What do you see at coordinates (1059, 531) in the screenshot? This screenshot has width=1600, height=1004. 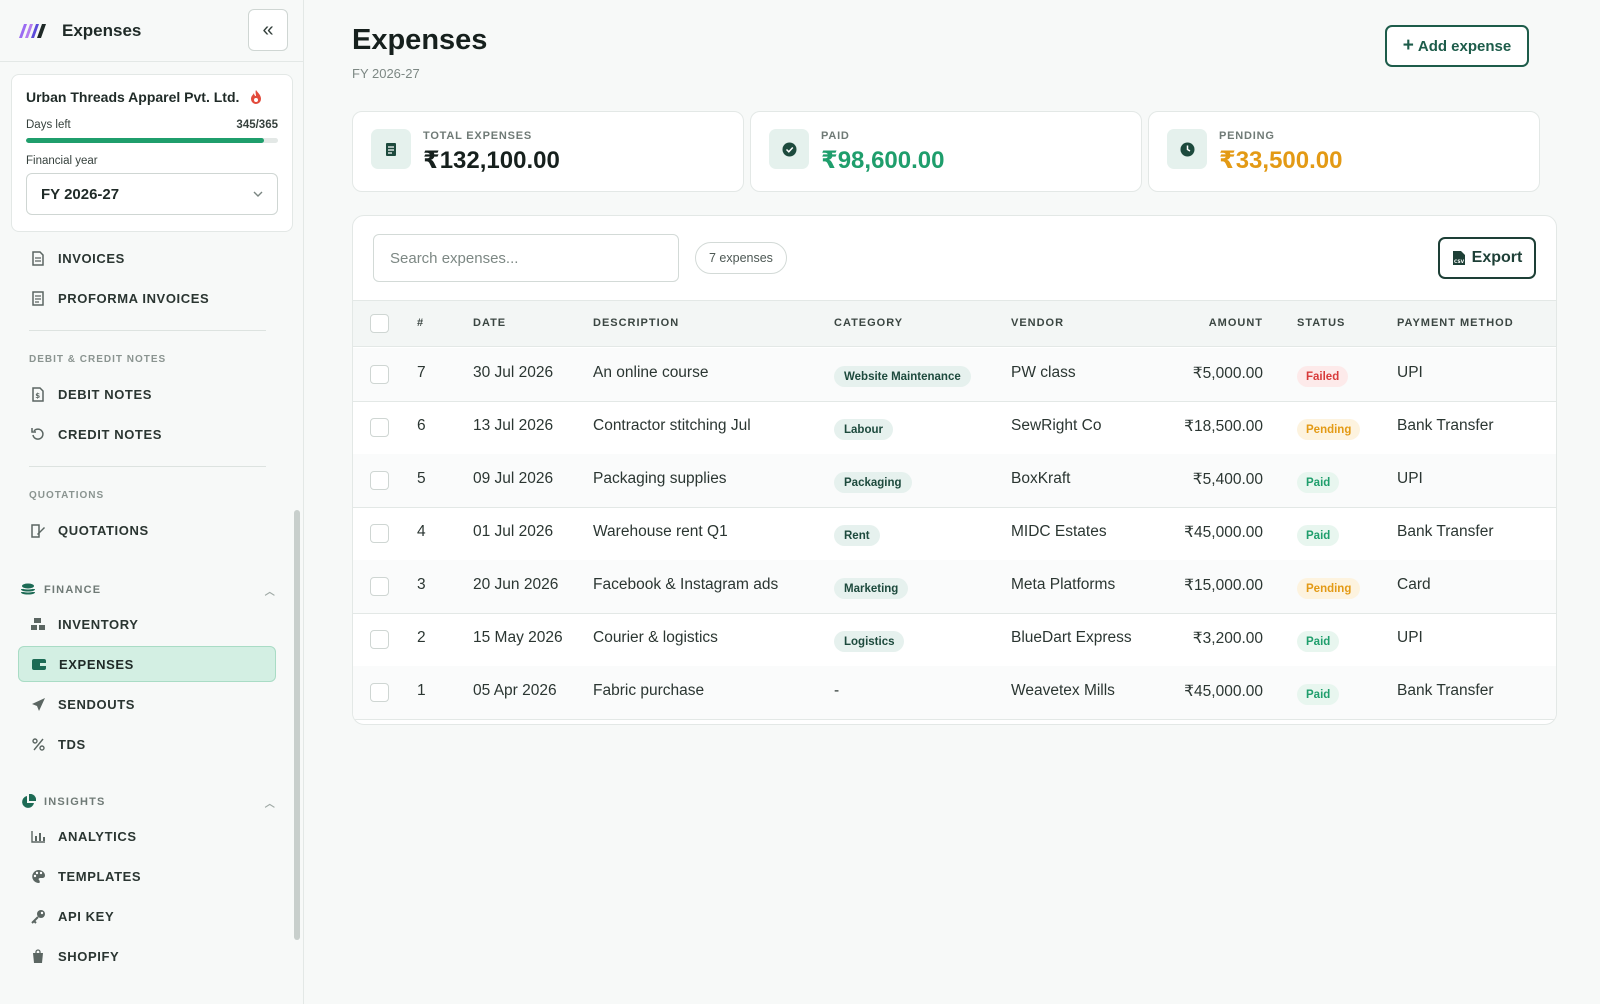 I see `cell-vendor: MIDC Estates` at bounding box center [1059, 531].